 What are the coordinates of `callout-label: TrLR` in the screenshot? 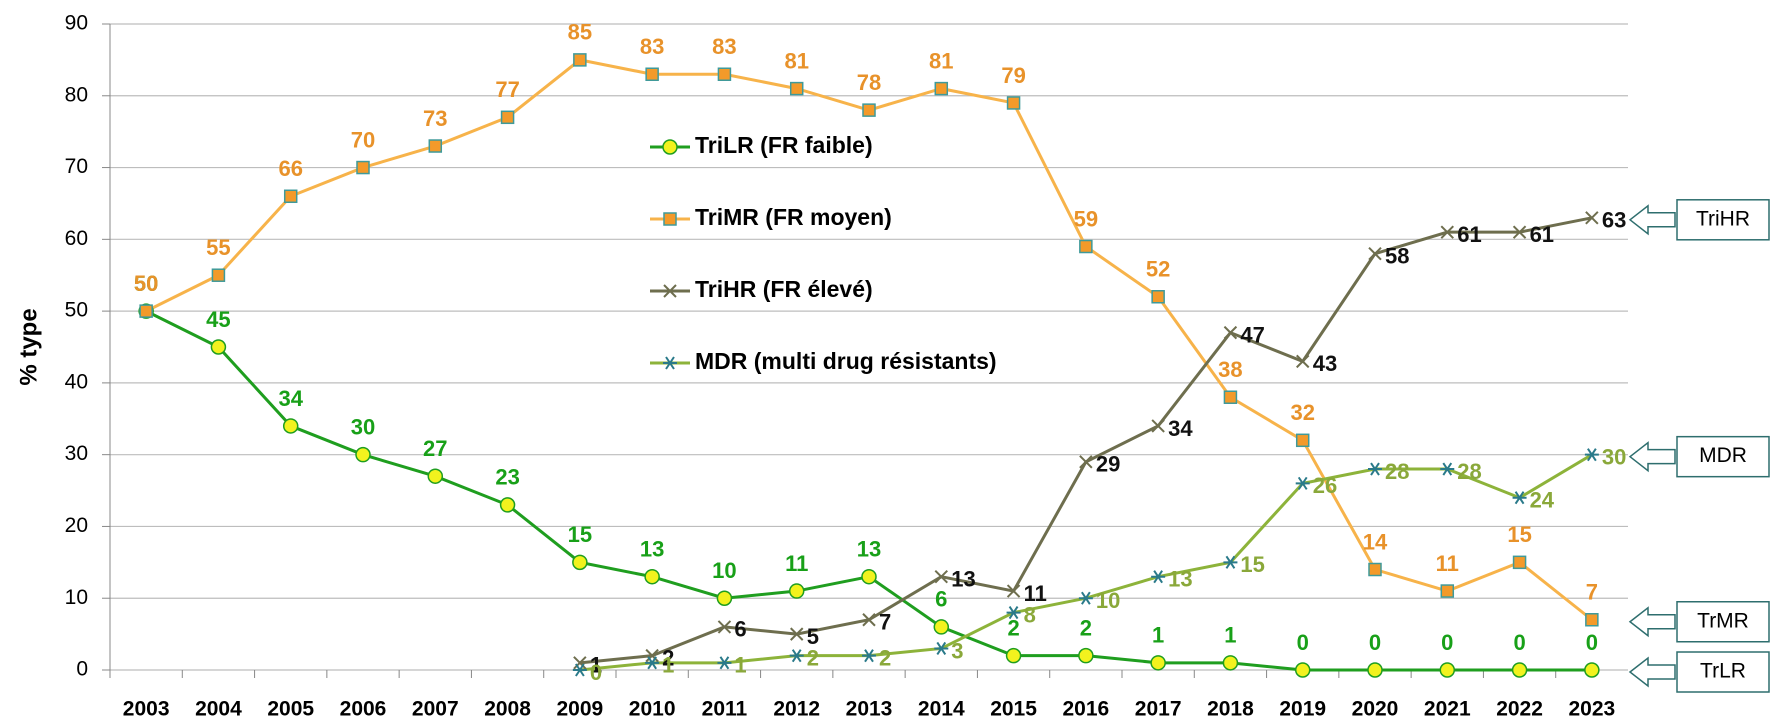 It's located at (1723, 671).